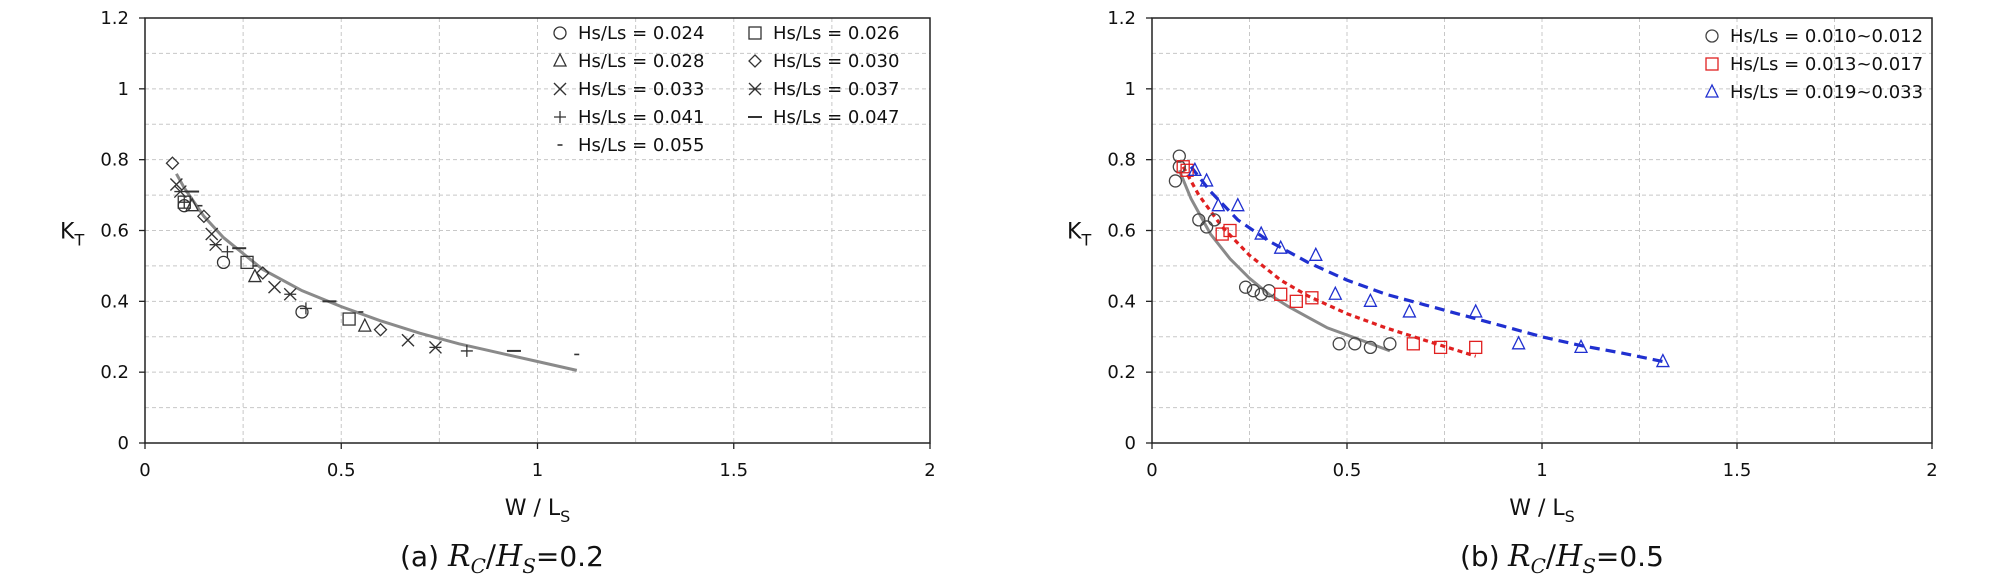 The image size is (2008, 574). I want to click on legend-label: Hs/Ls = 0.019~0.033, so click(1826, 92).